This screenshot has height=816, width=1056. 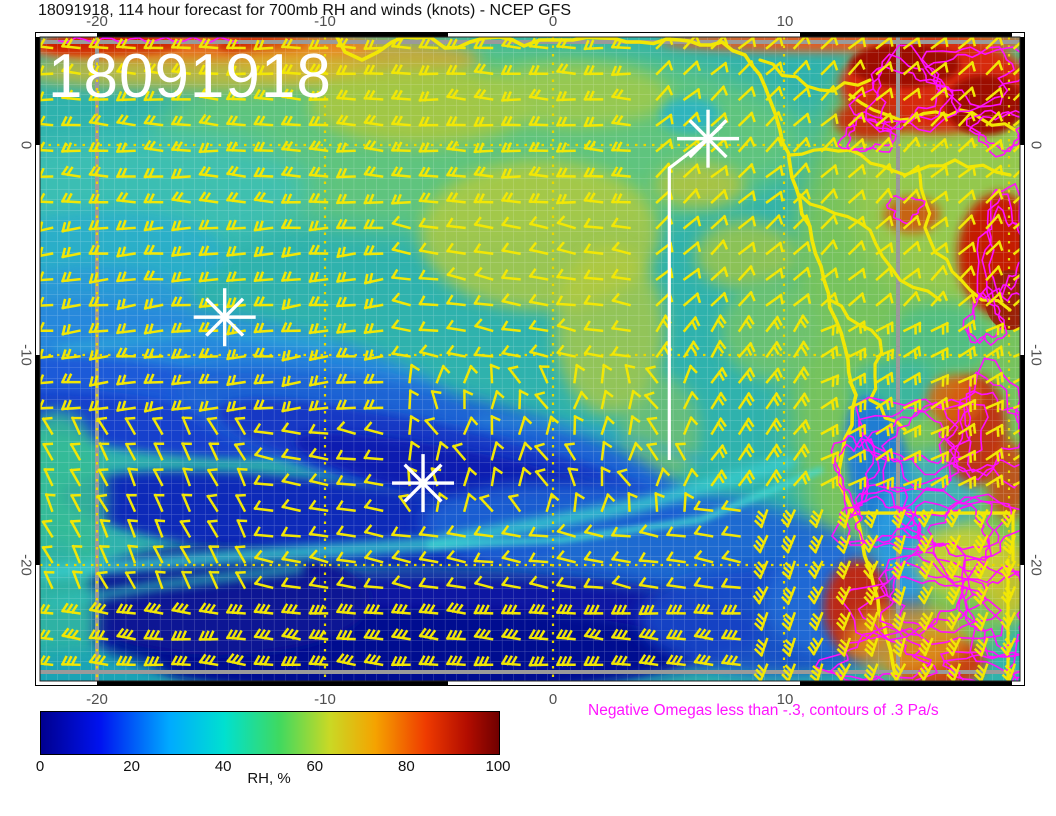 I want to click on colorbar-label: RH, %, so click(x=269, y=778).